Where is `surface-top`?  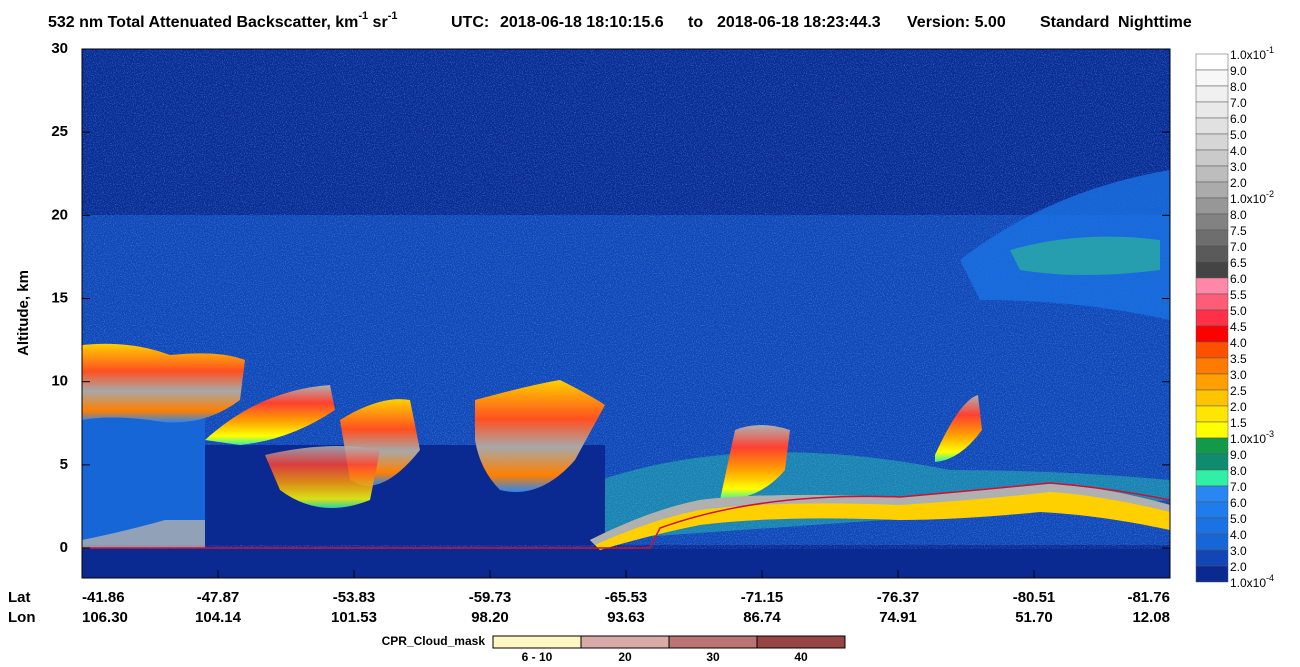 surface-top is located at coordinates (880, 514).